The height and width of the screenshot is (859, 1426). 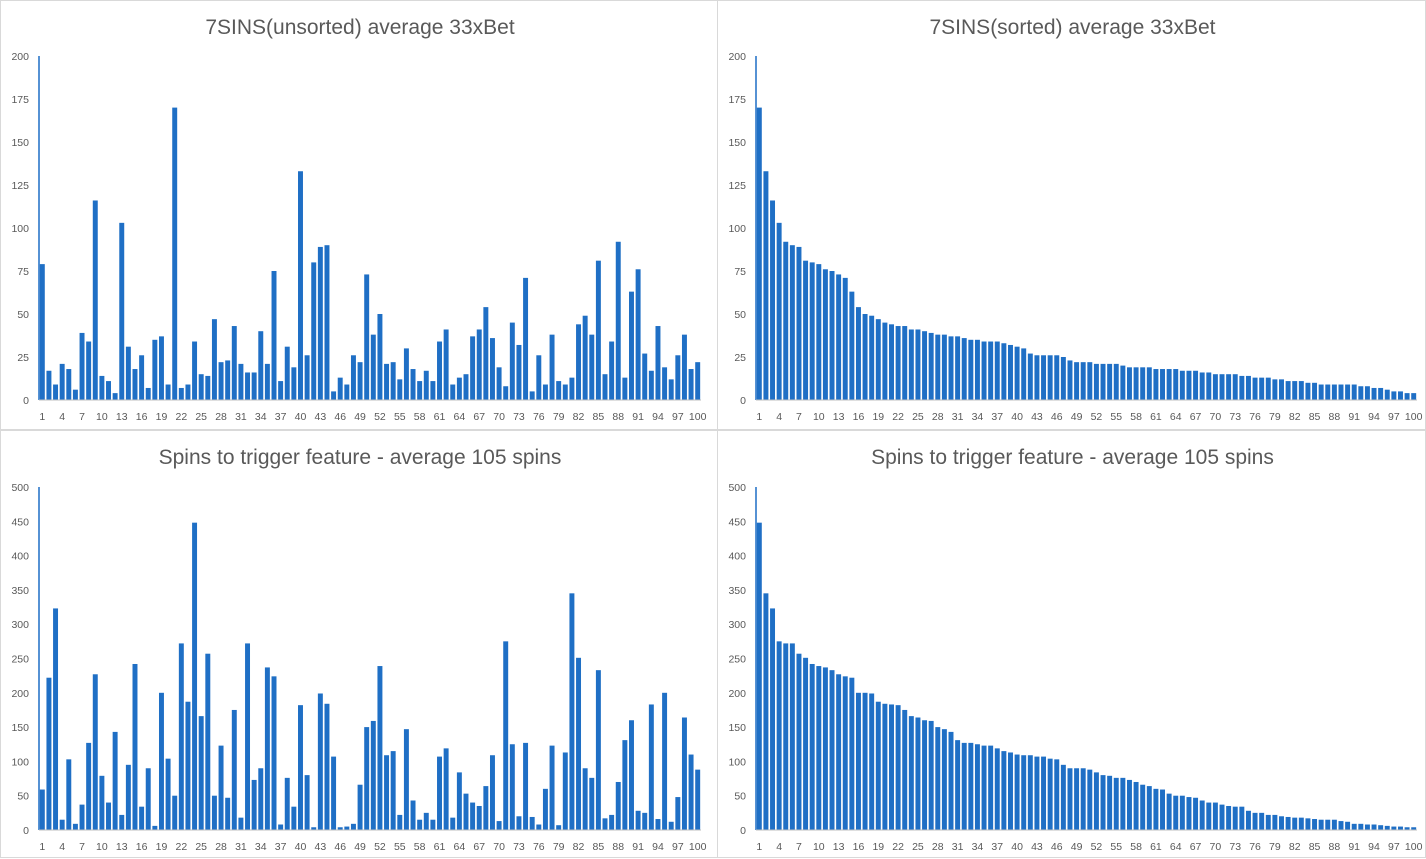 I want to click on y-tick-label: 300, so click(x=737, y=625).